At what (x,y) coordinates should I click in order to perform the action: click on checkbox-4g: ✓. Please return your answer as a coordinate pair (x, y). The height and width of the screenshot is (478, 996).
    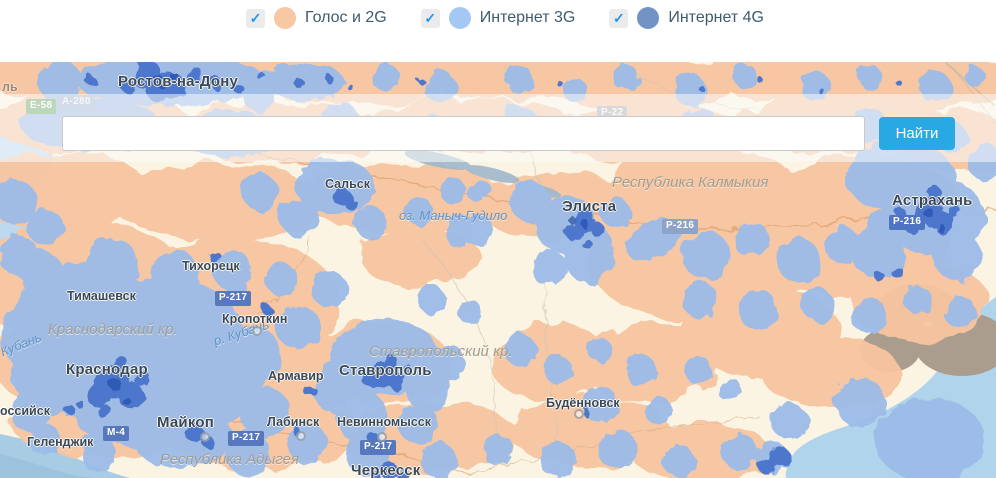
    Looking at the image, I should click on (619, 18).